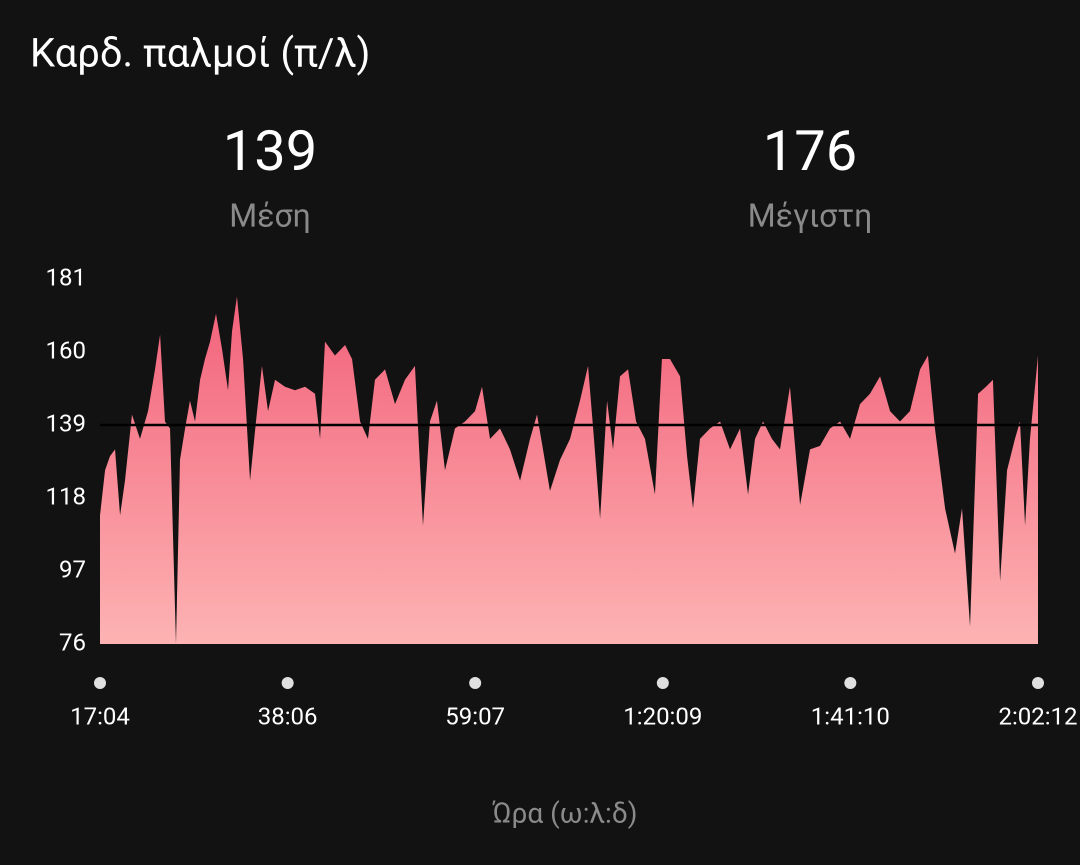 This screenshot has width=1080, height=865. What do you see at coordinates (662, 716) in the screenshot?
I see `x-tick-label: 1:20:09` at bounding box center [662, 716].